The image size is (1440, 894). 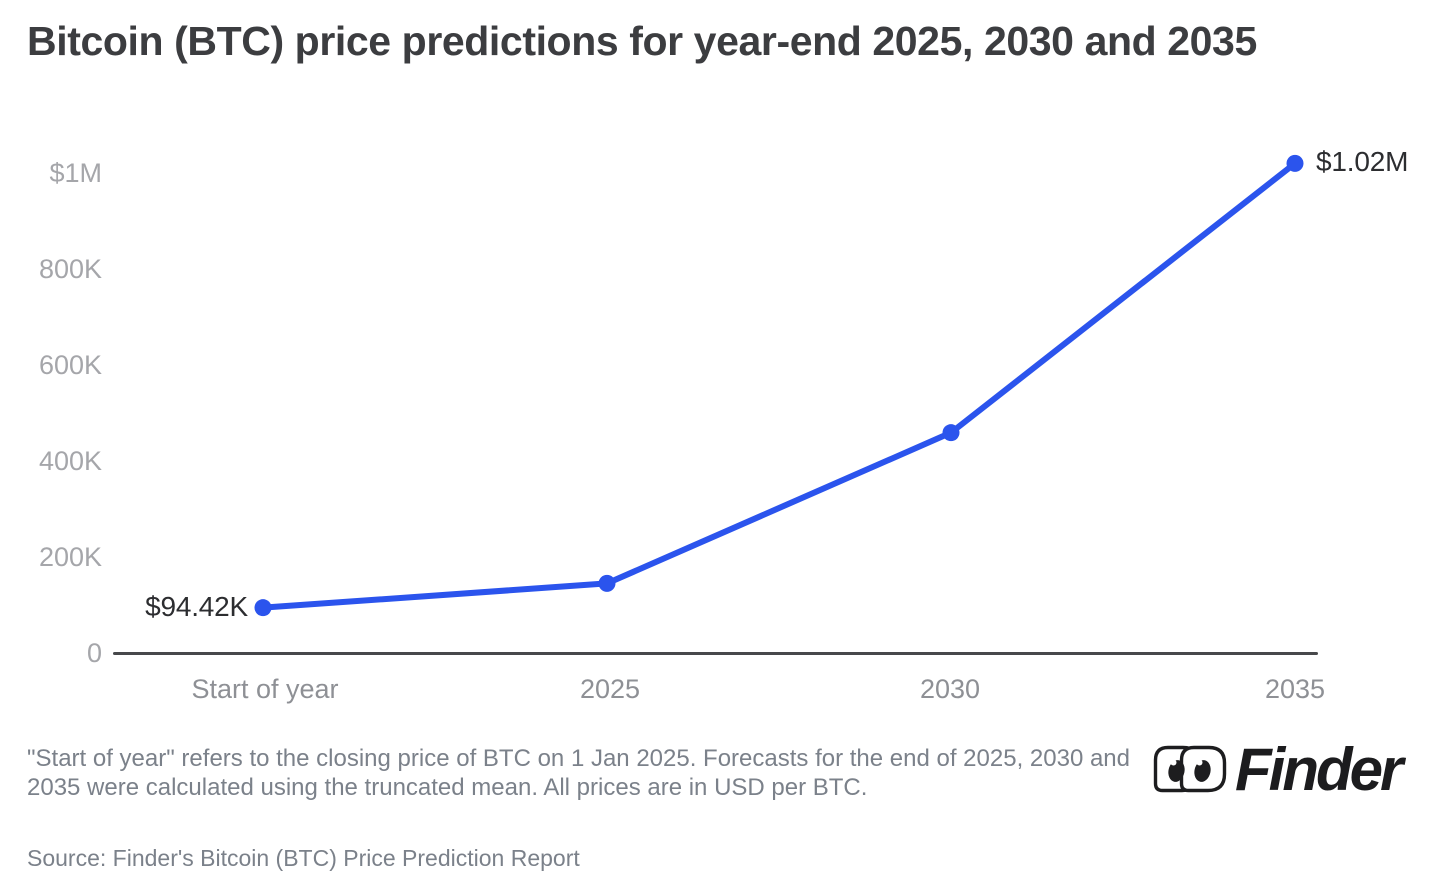 What do you see at coordinates (1202, 771) in the screenshot?
I see `right-pupil` at bounding box center [1202, 771].